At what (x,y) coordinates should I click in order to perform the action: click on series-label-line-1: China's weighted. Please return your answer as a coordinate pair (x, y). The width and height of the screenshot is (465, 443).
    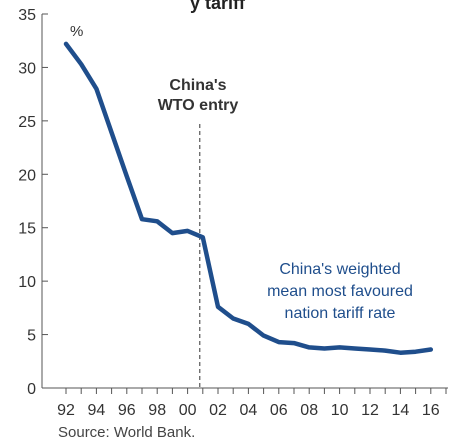
    Looking at the image, I should click on (339, 269).